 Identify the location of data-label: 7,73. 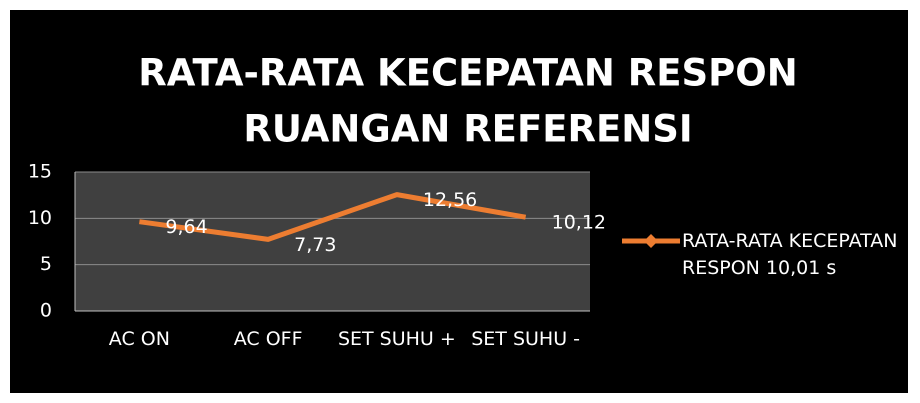
(315, 245).